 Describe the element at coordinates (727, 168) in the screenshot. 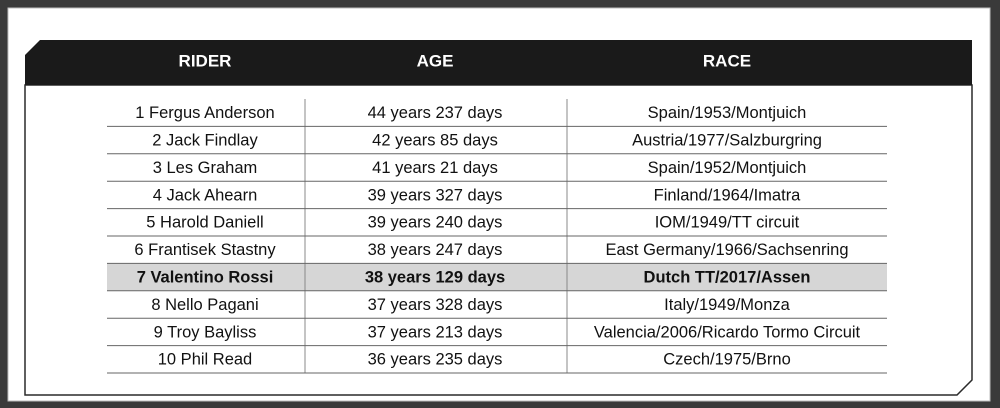

I see `table-cell: Spain/1952/Montjuich` at that location.